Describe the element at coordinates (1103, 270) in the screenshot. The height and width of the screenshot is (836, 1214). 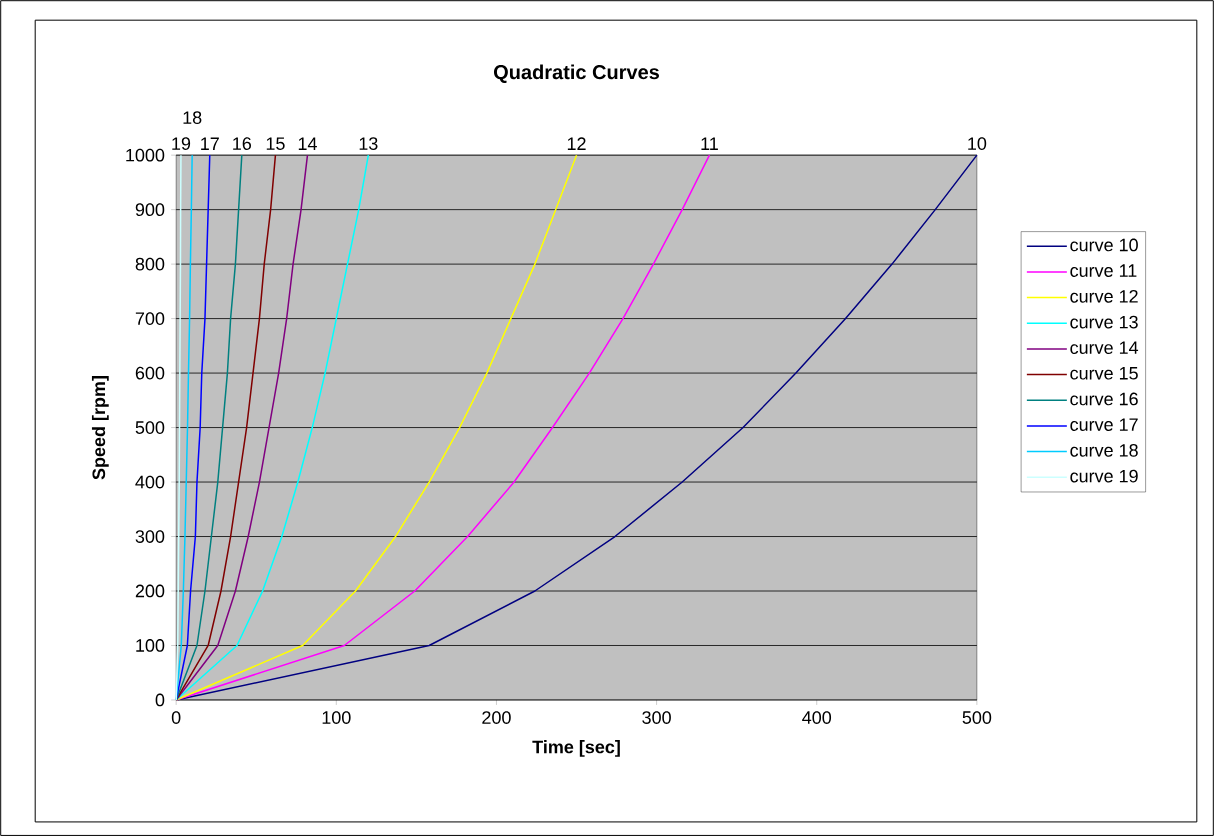
I see `legend-label: curve 11` at that location.